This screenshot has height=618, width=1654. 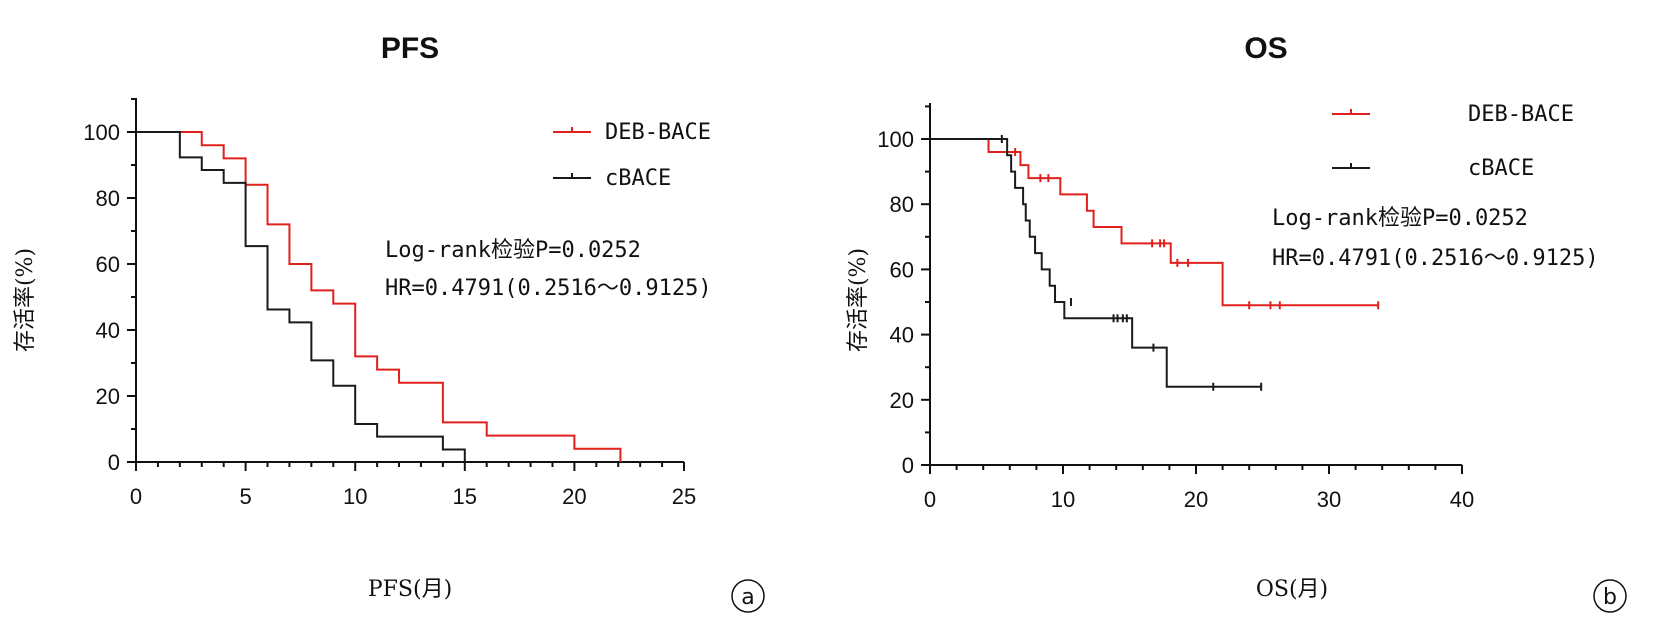 What do you see at coordinates (638, 178) in the screenshot?
I see `pfs-legend-label-cbace: cBACE` at bounding box center [638, 178].